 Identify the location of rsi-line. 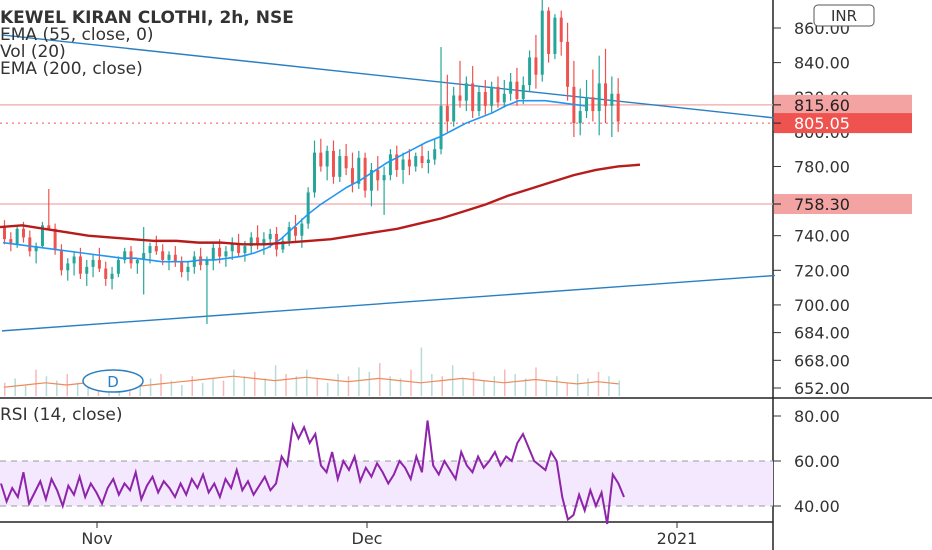
(312, 472).